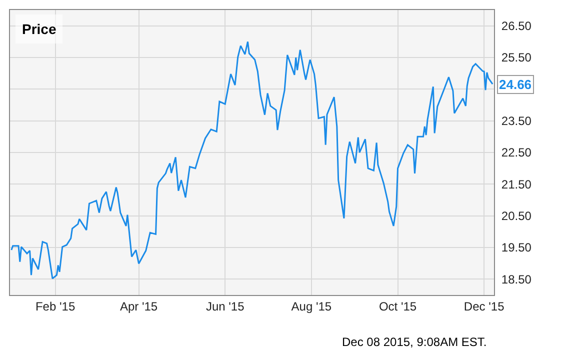 This screenshot has height=358, width=575. What do you see at coordinates (516, 57) in the screenshot?
I see `y-tick-label: 25.50` at bounding box center [516, 57].